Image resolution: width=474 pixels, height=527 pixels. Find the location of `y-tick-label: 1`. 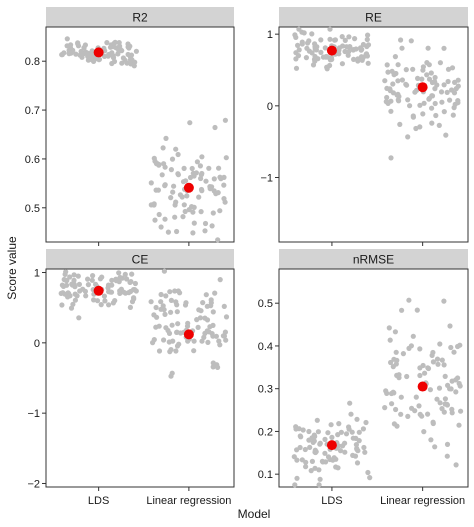

y-tick-label: 1 is located at coordinates (37, 274).